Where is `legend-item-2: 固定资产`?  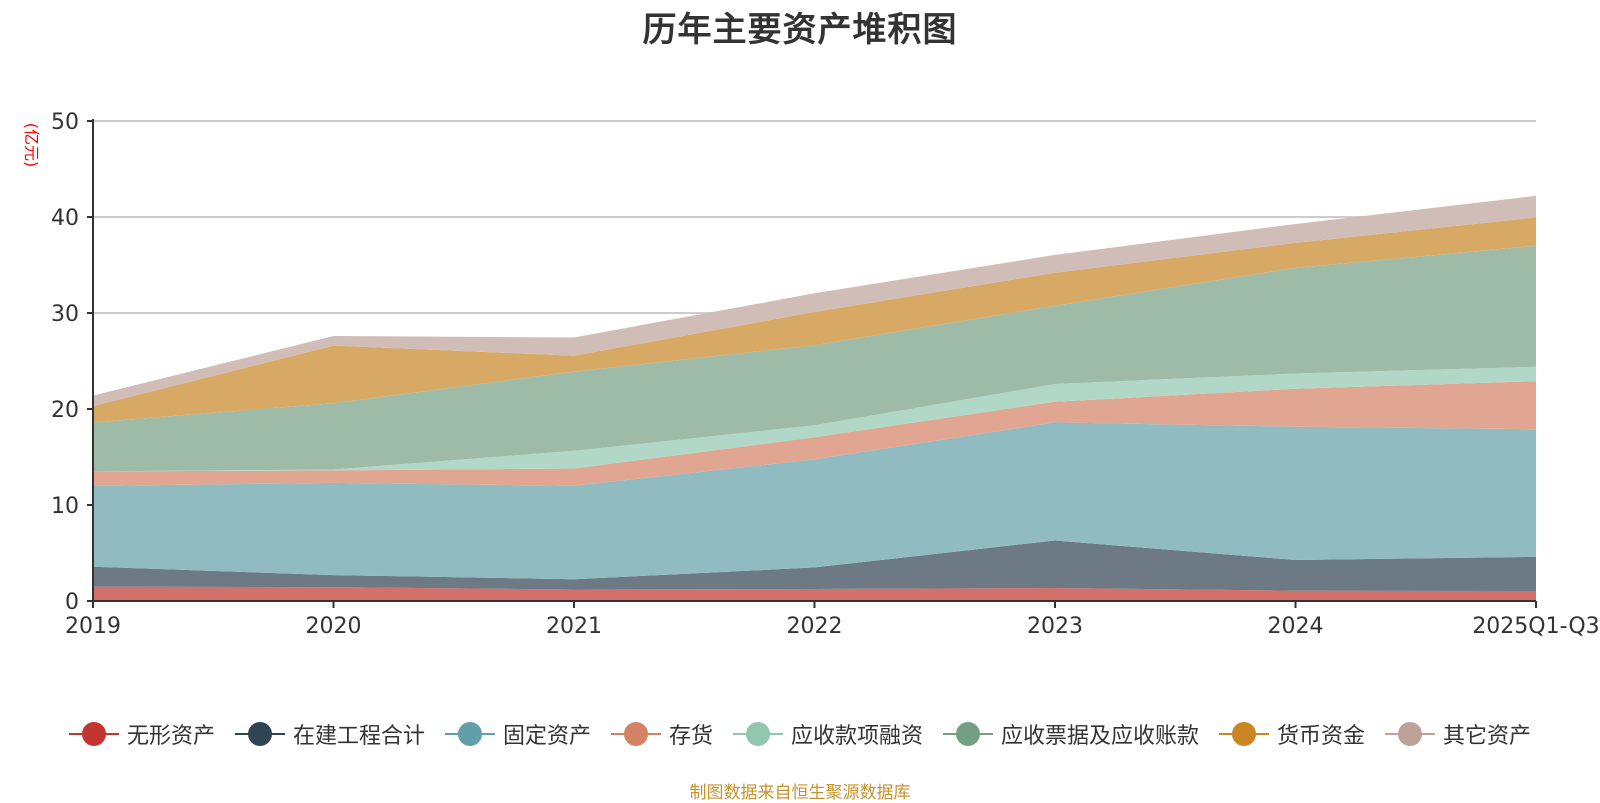 legend-item-2: 固定资产 is located at coordinates (517, 734).